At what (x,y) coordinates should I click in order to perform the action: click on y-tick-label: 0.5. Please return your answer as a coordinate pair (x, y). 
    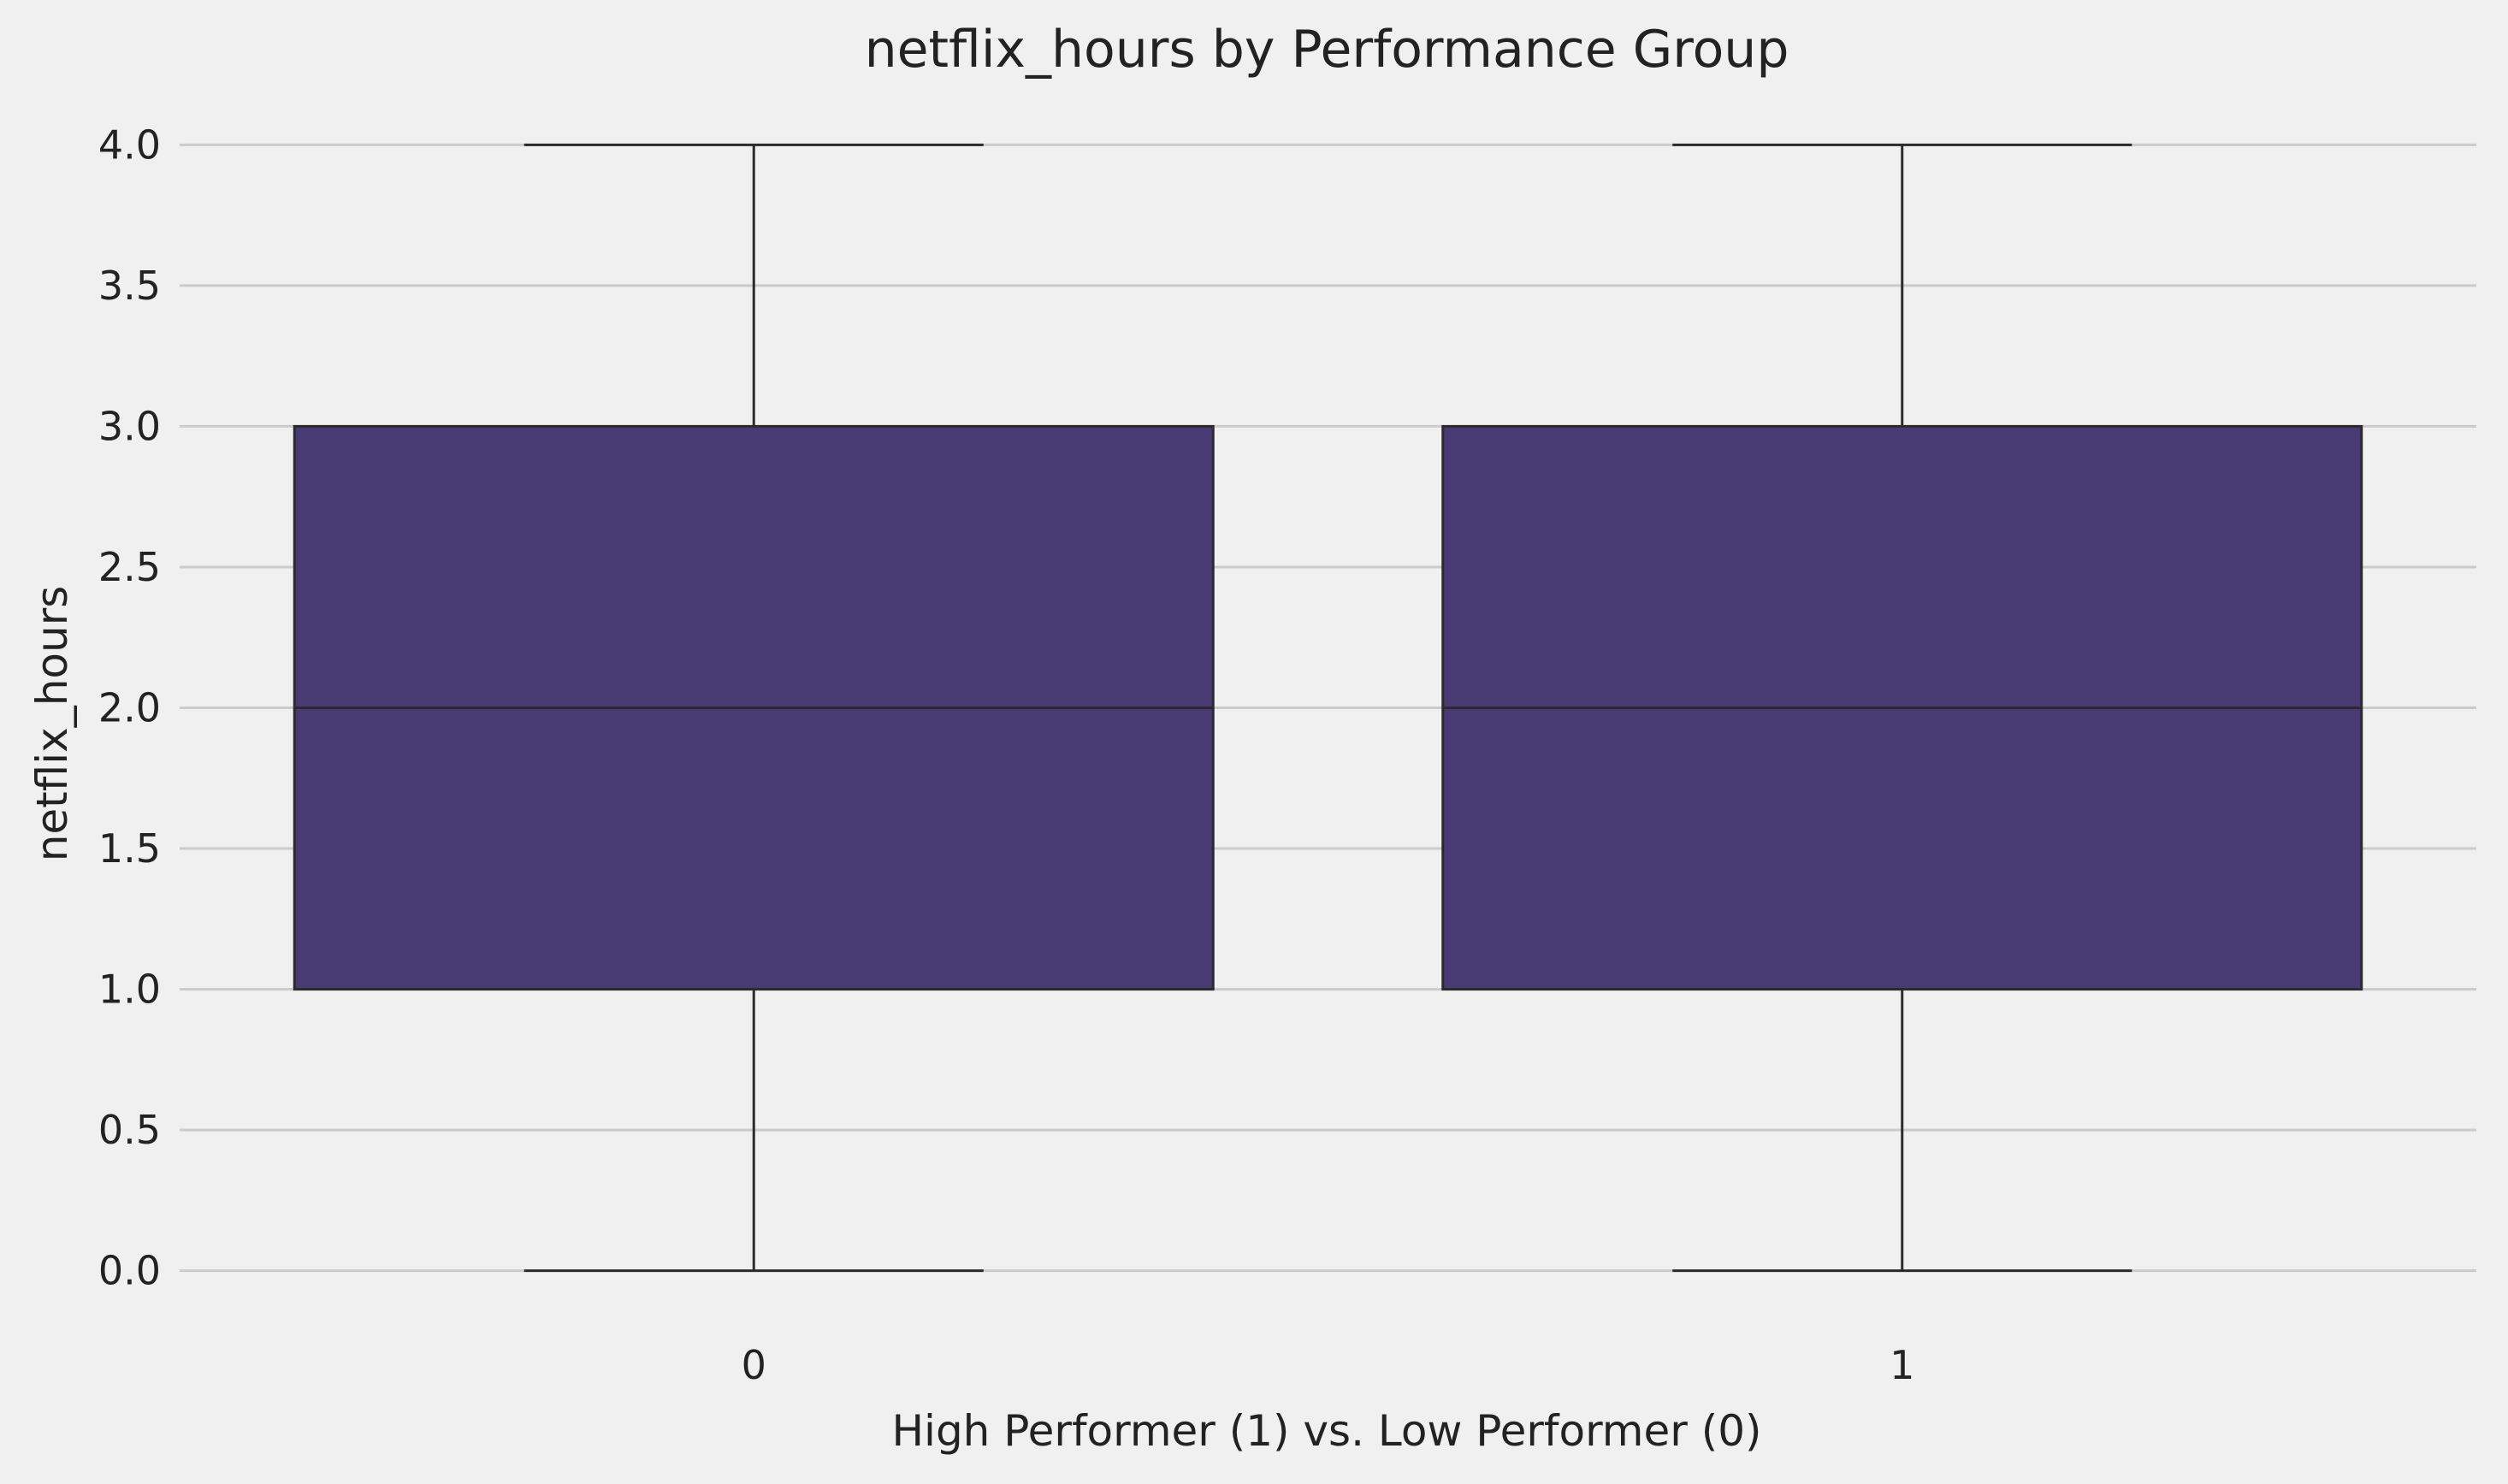
    Looking at the image, I should click on (129, 1130).